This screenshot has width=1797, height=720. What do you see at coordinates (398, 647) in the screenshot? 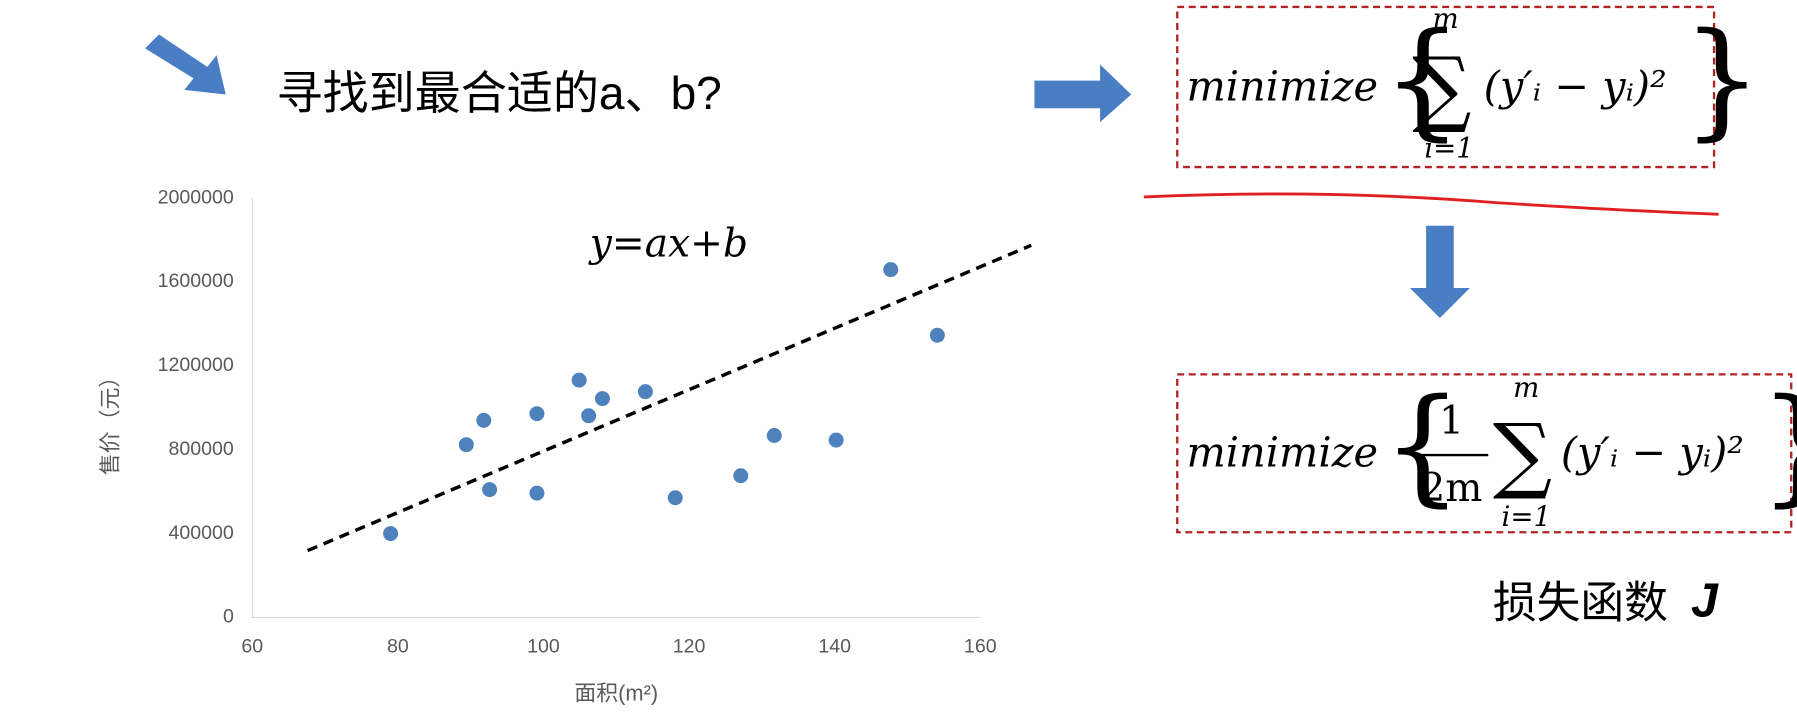
I see `x-tick-label: 80` at bounding box center [398, 647].